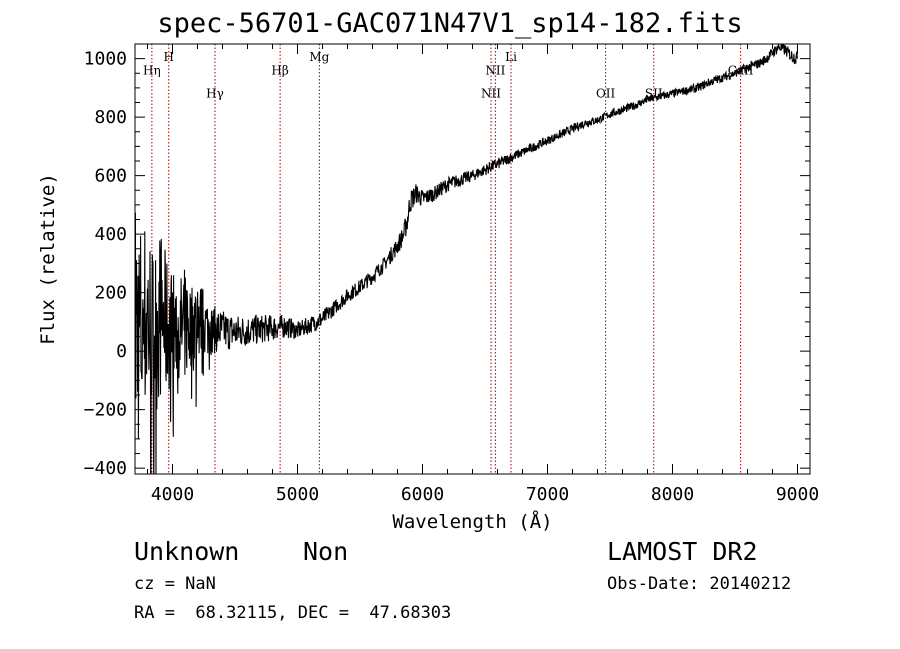  What do you see at coordinates (110, 117) in the screenshot?
I see `y-tick-label-800: 800` at bounding box center [110, 117].